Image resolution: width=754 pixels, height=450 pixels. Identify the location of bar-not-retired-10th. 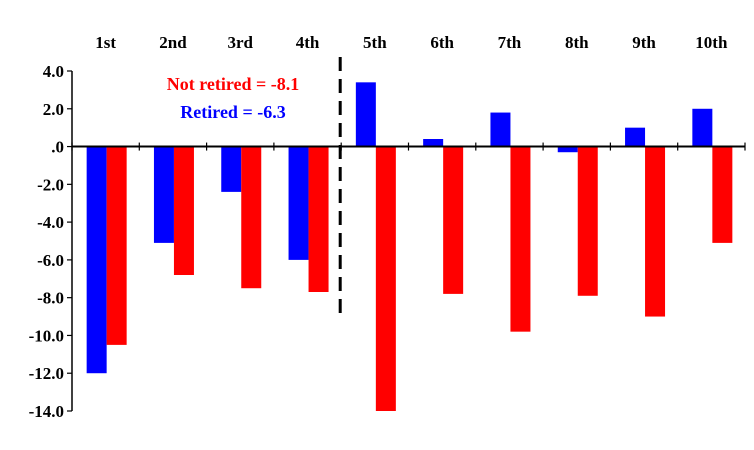
(722, 194).